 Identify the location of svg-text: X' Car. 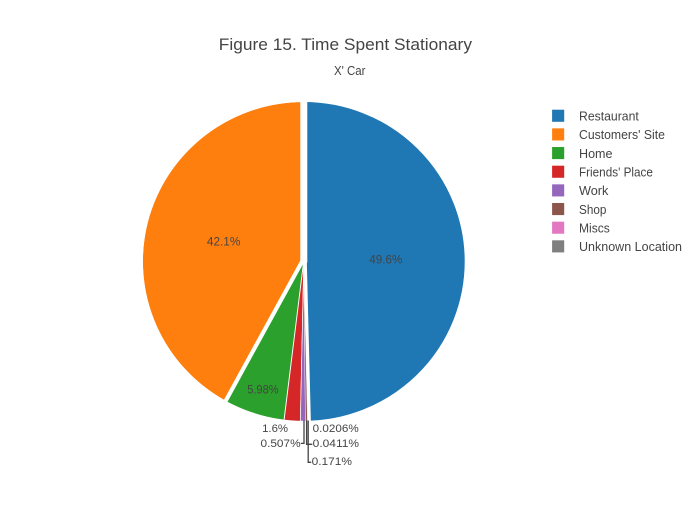
(350, 70).